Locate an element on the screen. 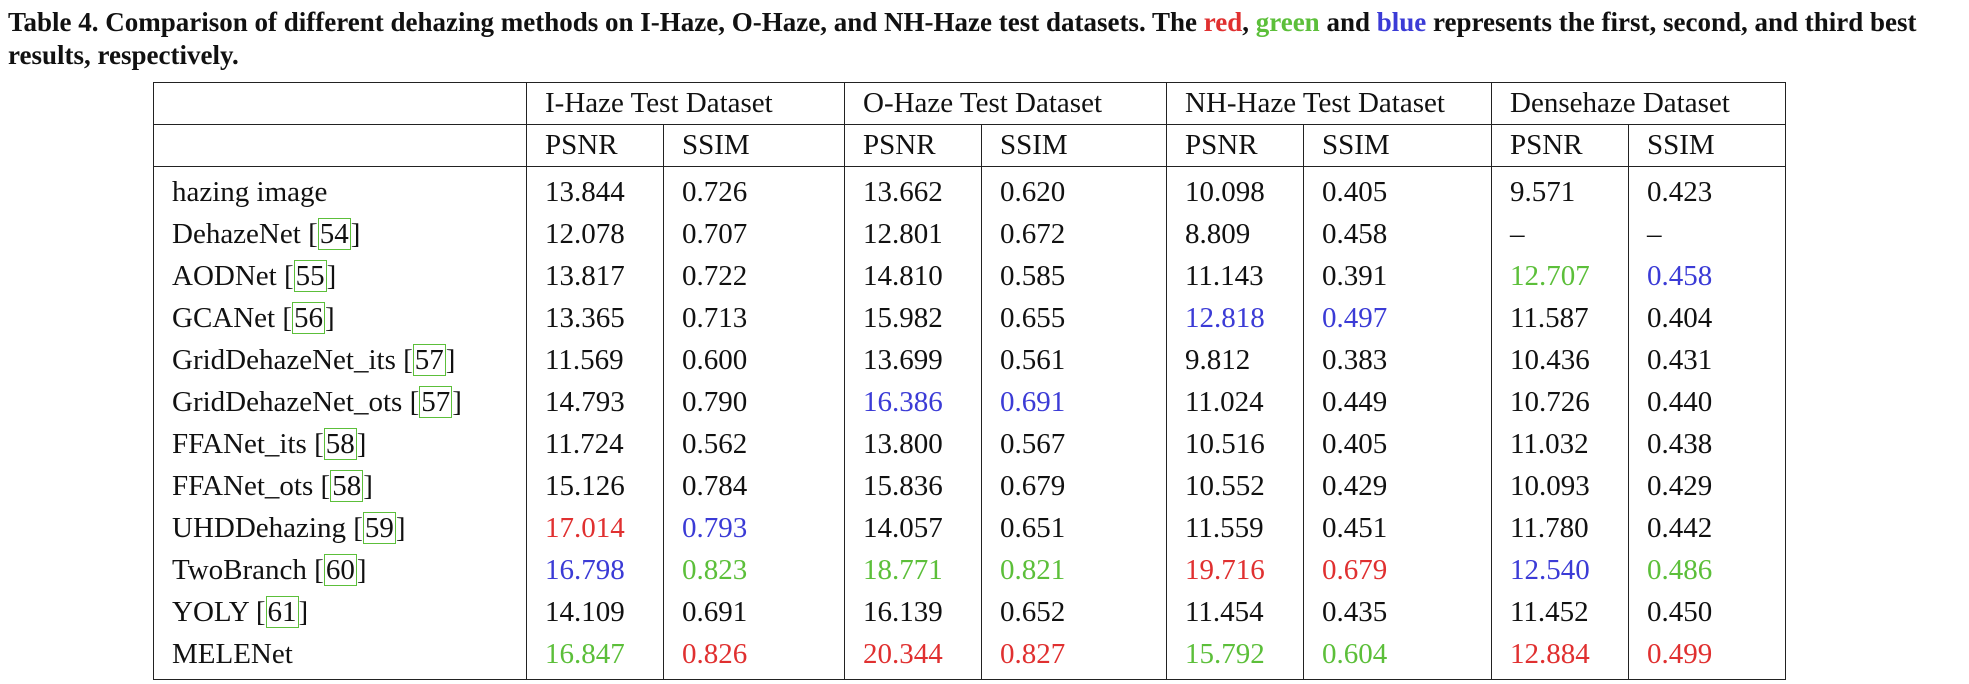  value-cell: 0.486 is located at coordinates (1707, 570).